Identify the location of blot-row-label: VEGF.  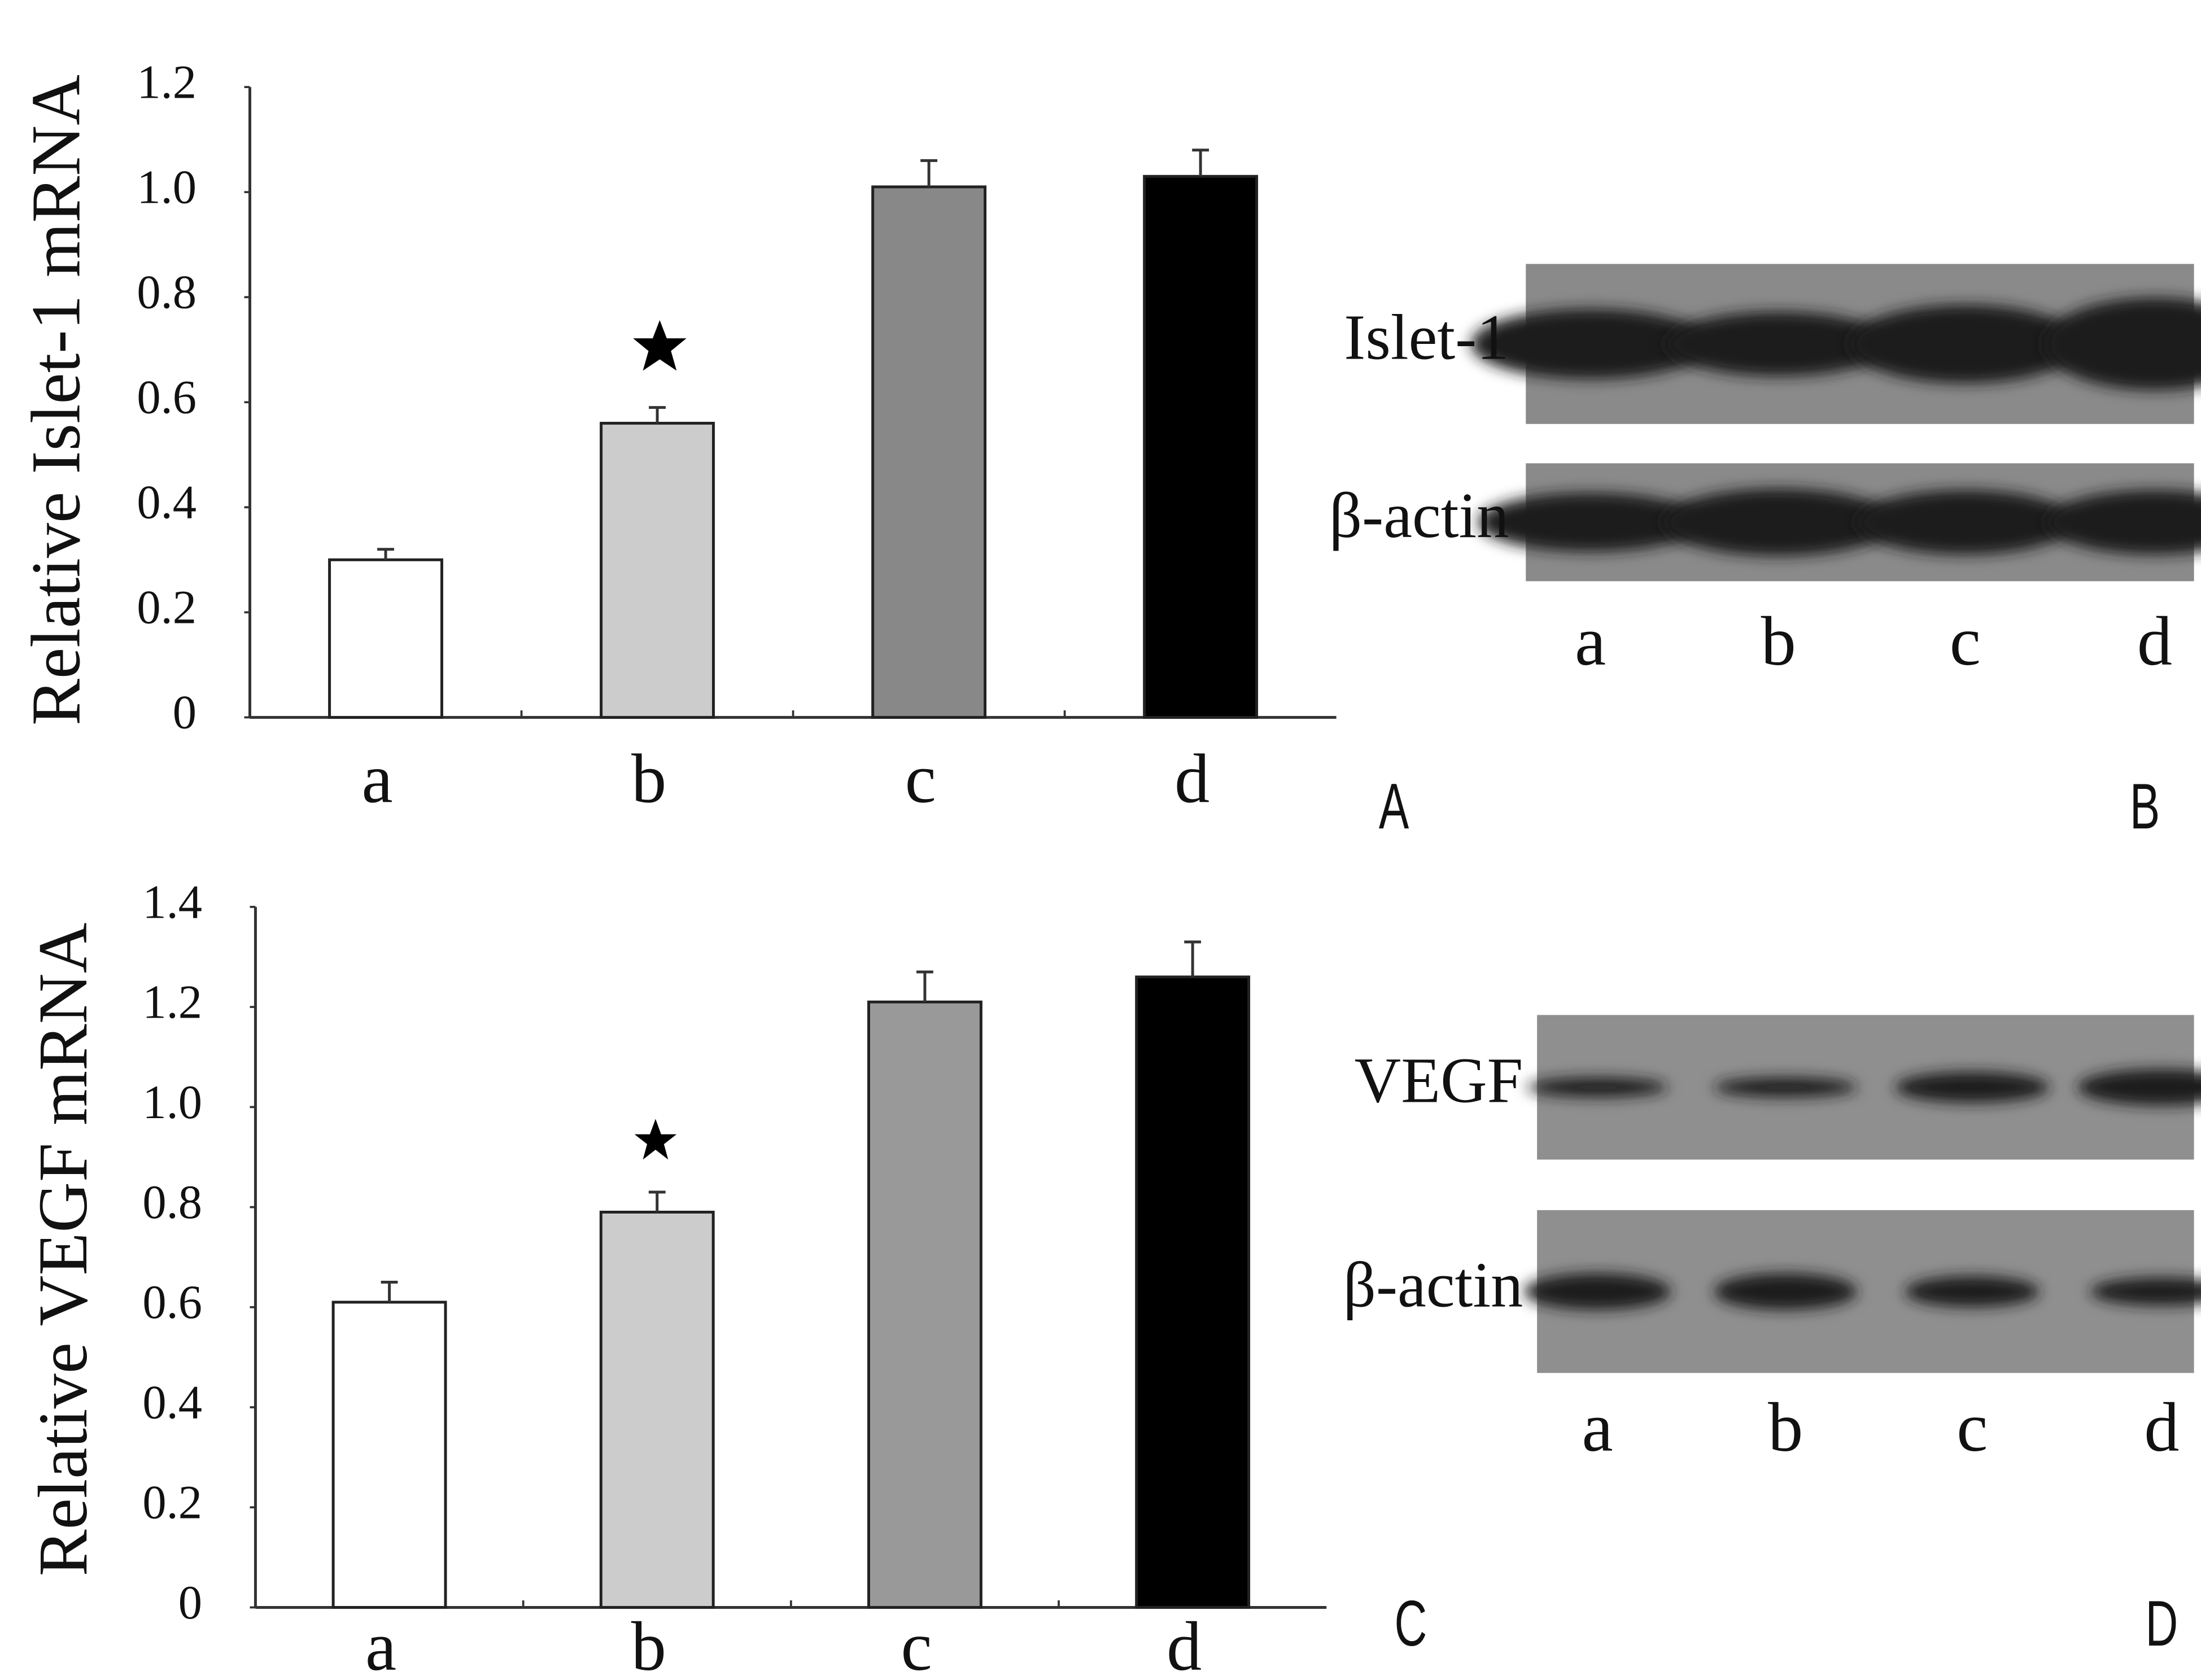
(1439, 1080).